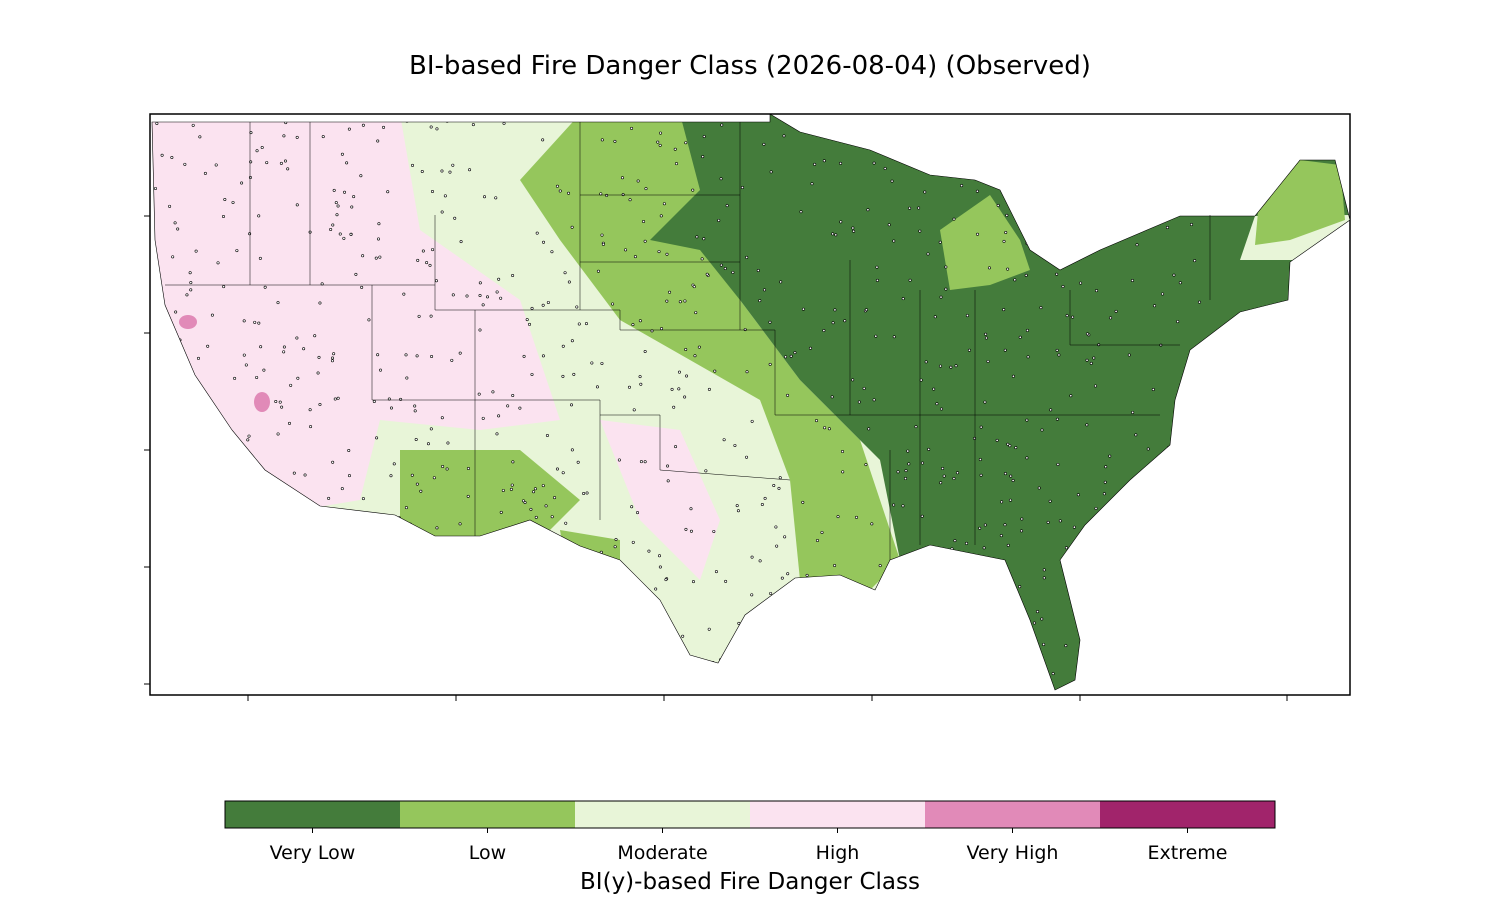 The image size is (1500, 900). I want to click on region, so click(188, 322).